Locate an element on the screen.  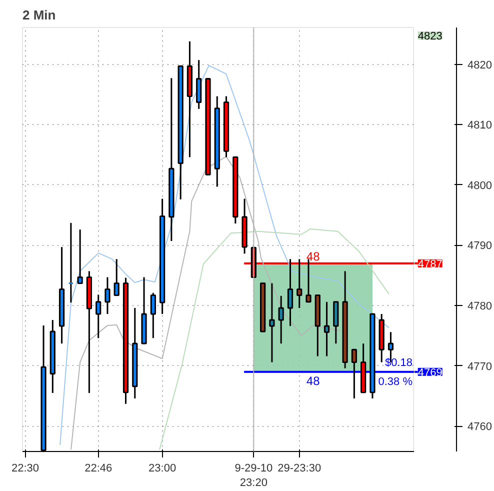
y-tick-label: 4770 is located at coordinates (480, 366).